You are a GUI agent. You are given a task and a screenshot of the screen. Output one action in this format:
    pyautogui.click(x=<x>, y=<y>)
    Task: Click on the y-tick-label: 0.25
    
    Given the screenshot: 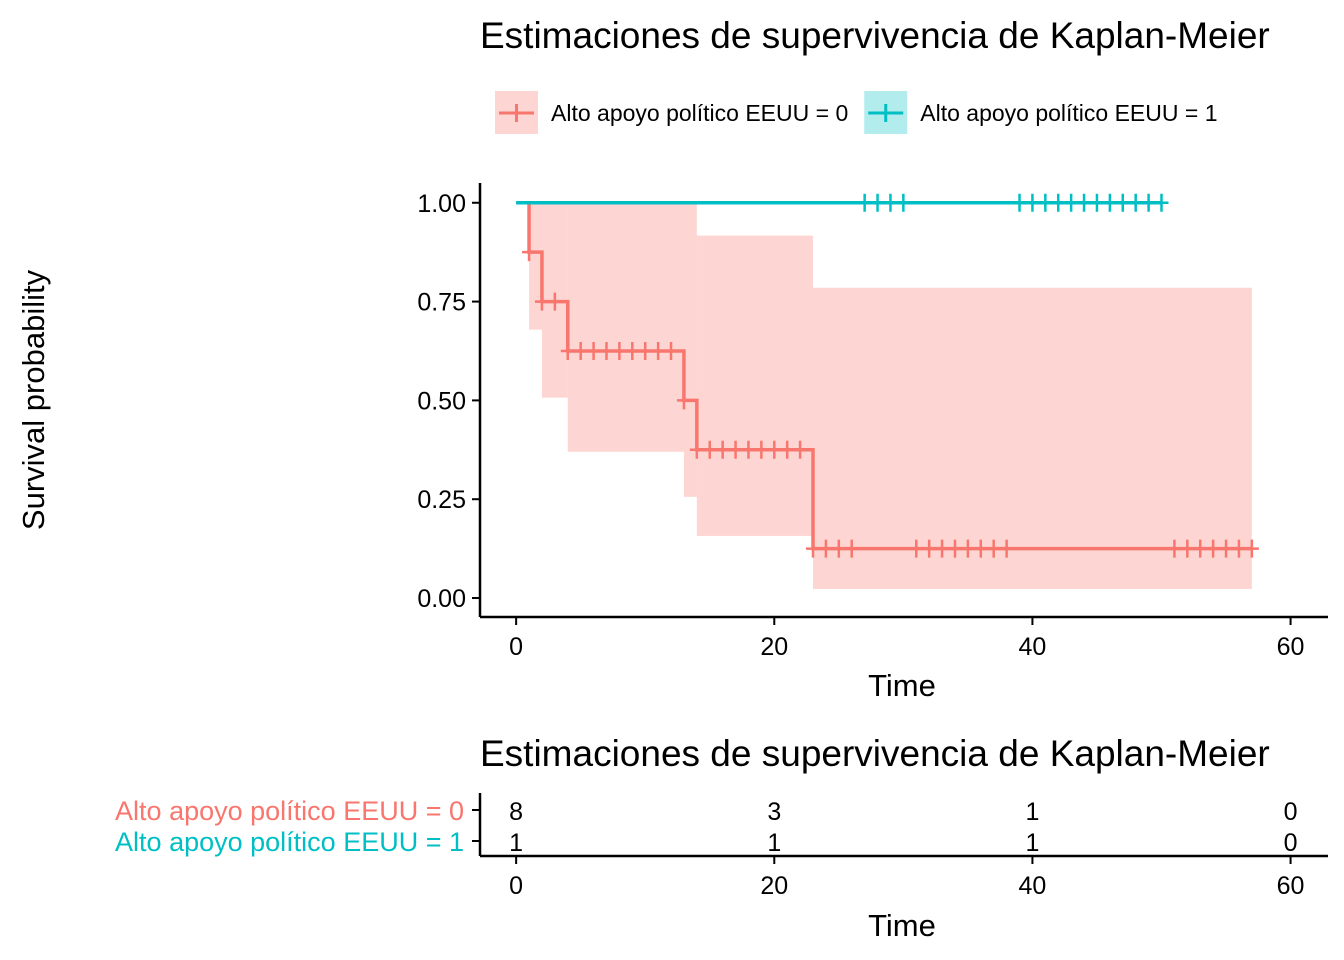 What is the action you would take?
    pyautogui.click(x=441, y=500)
    